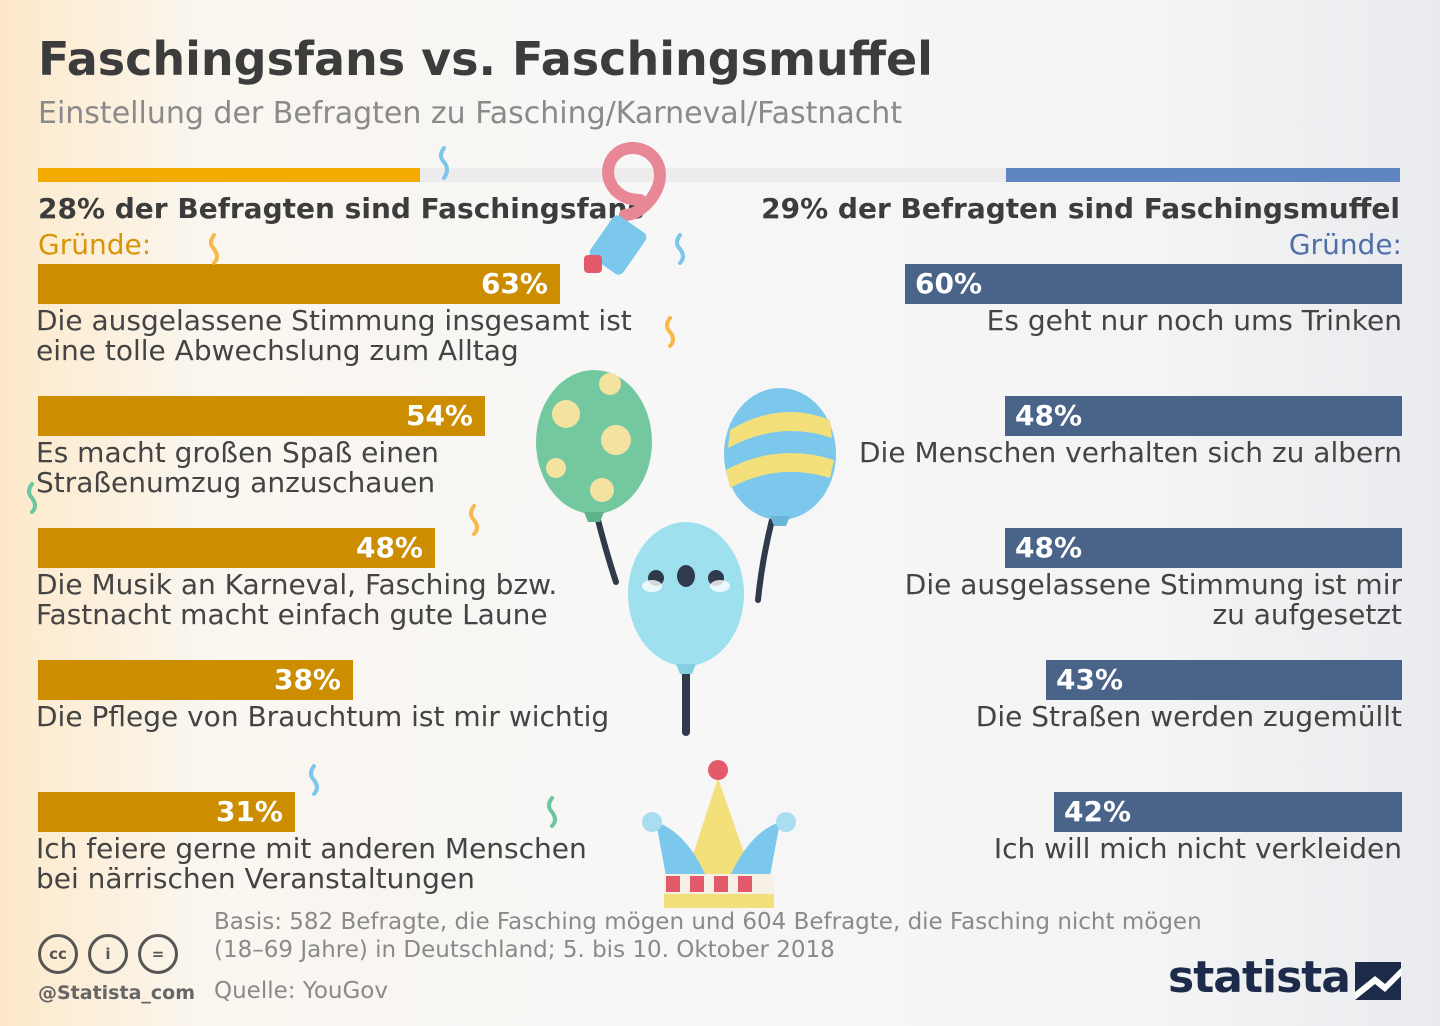  What do you see at coordinates (1090, 679) in the screenshot?
I see `muffel-value-label-4: 43%` at bounding box center [1090, 679].